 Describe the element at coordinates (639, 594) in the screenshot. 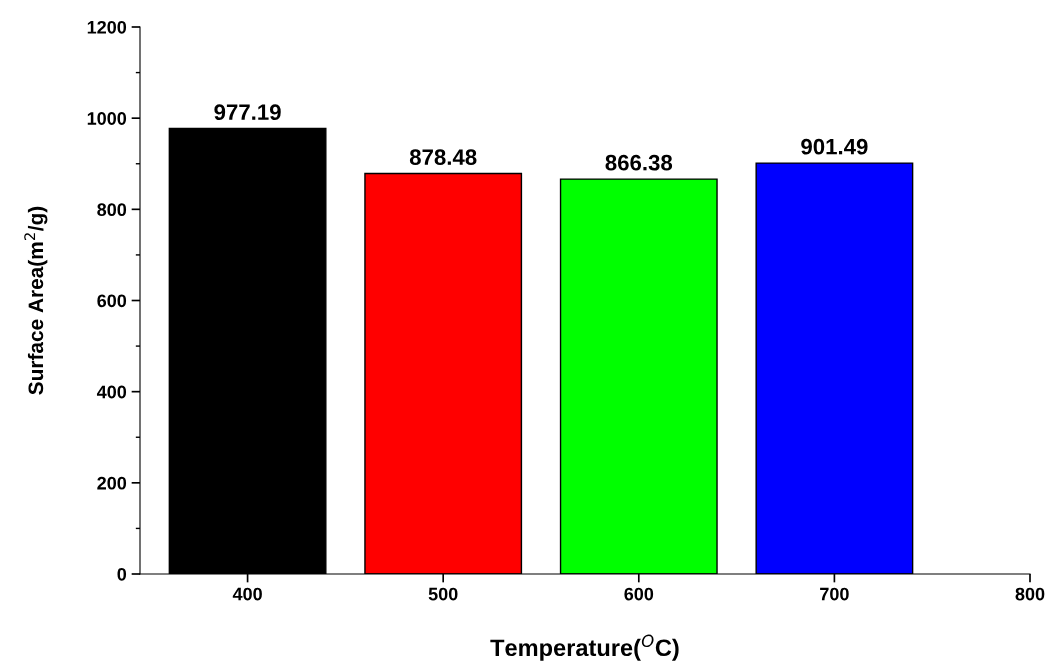

I see `x-tick-label: 600` at that location.